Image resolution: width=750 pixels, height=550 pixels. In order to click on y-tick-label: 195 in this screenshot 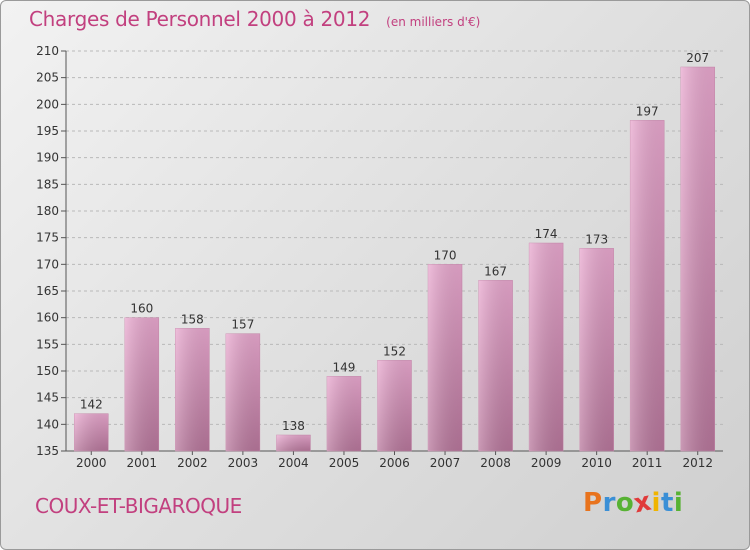, I will do `click(47, 131)`.